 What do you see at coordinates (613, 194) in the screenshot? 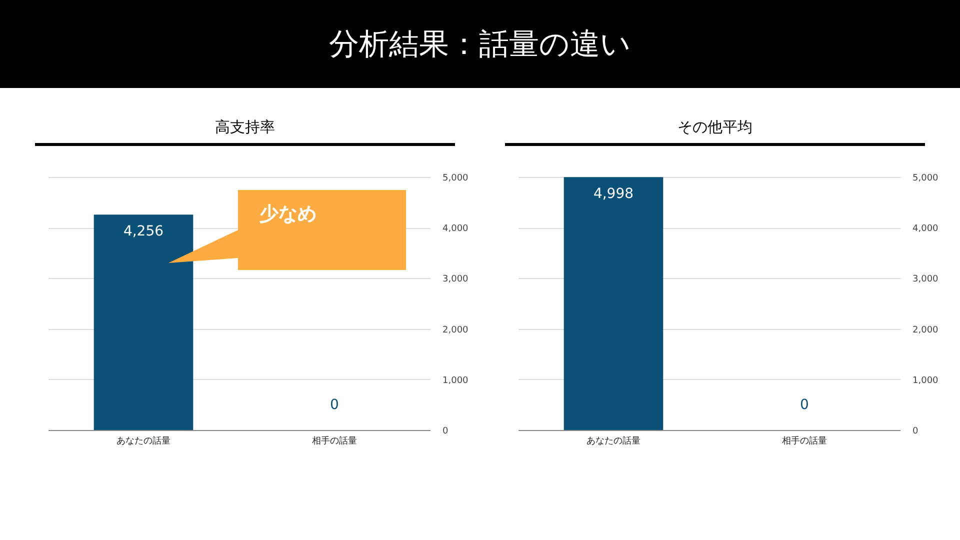
I see `data-label: 4,998` at bounding box center [613, 194].